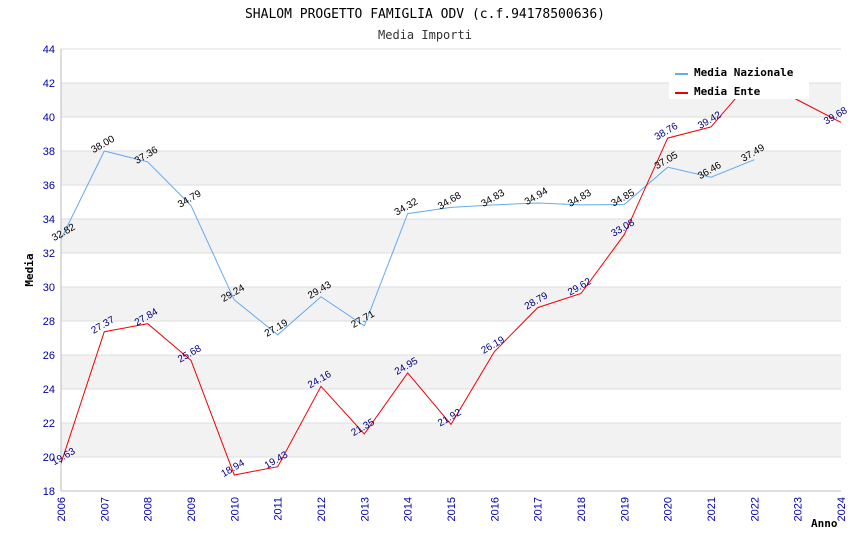 The width and height of the screenshot is (850, 550). Describe the element at coordinates (450, 201) in the screenshot. I see `data-label: 34.68` at that location.